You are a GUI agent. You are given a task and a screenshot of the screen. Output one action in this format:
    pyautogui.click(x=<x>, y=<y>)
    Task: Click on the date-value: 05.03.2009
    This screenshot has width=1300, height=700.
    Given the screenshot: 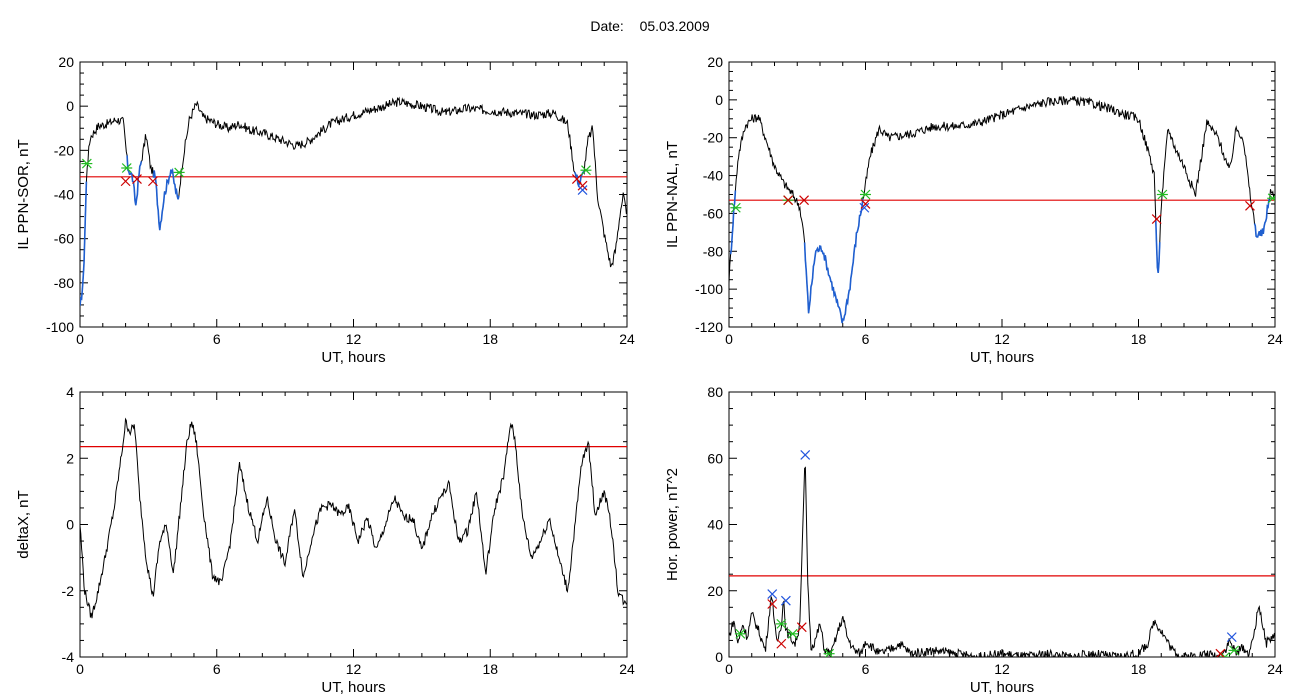 What is the action you would take?
    pyautogui.click(x=674, y=26)
    